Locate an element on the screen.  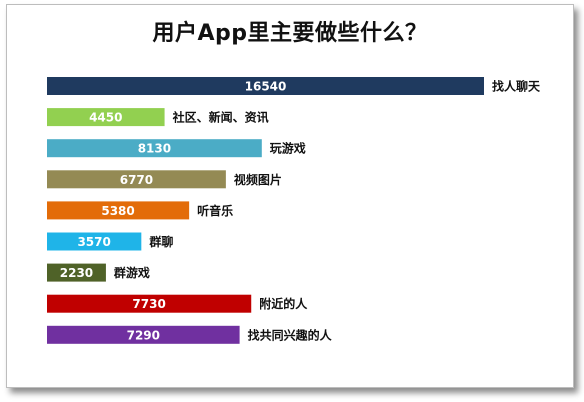
category-label: 附近的人 is located at coordinates (283, 303).